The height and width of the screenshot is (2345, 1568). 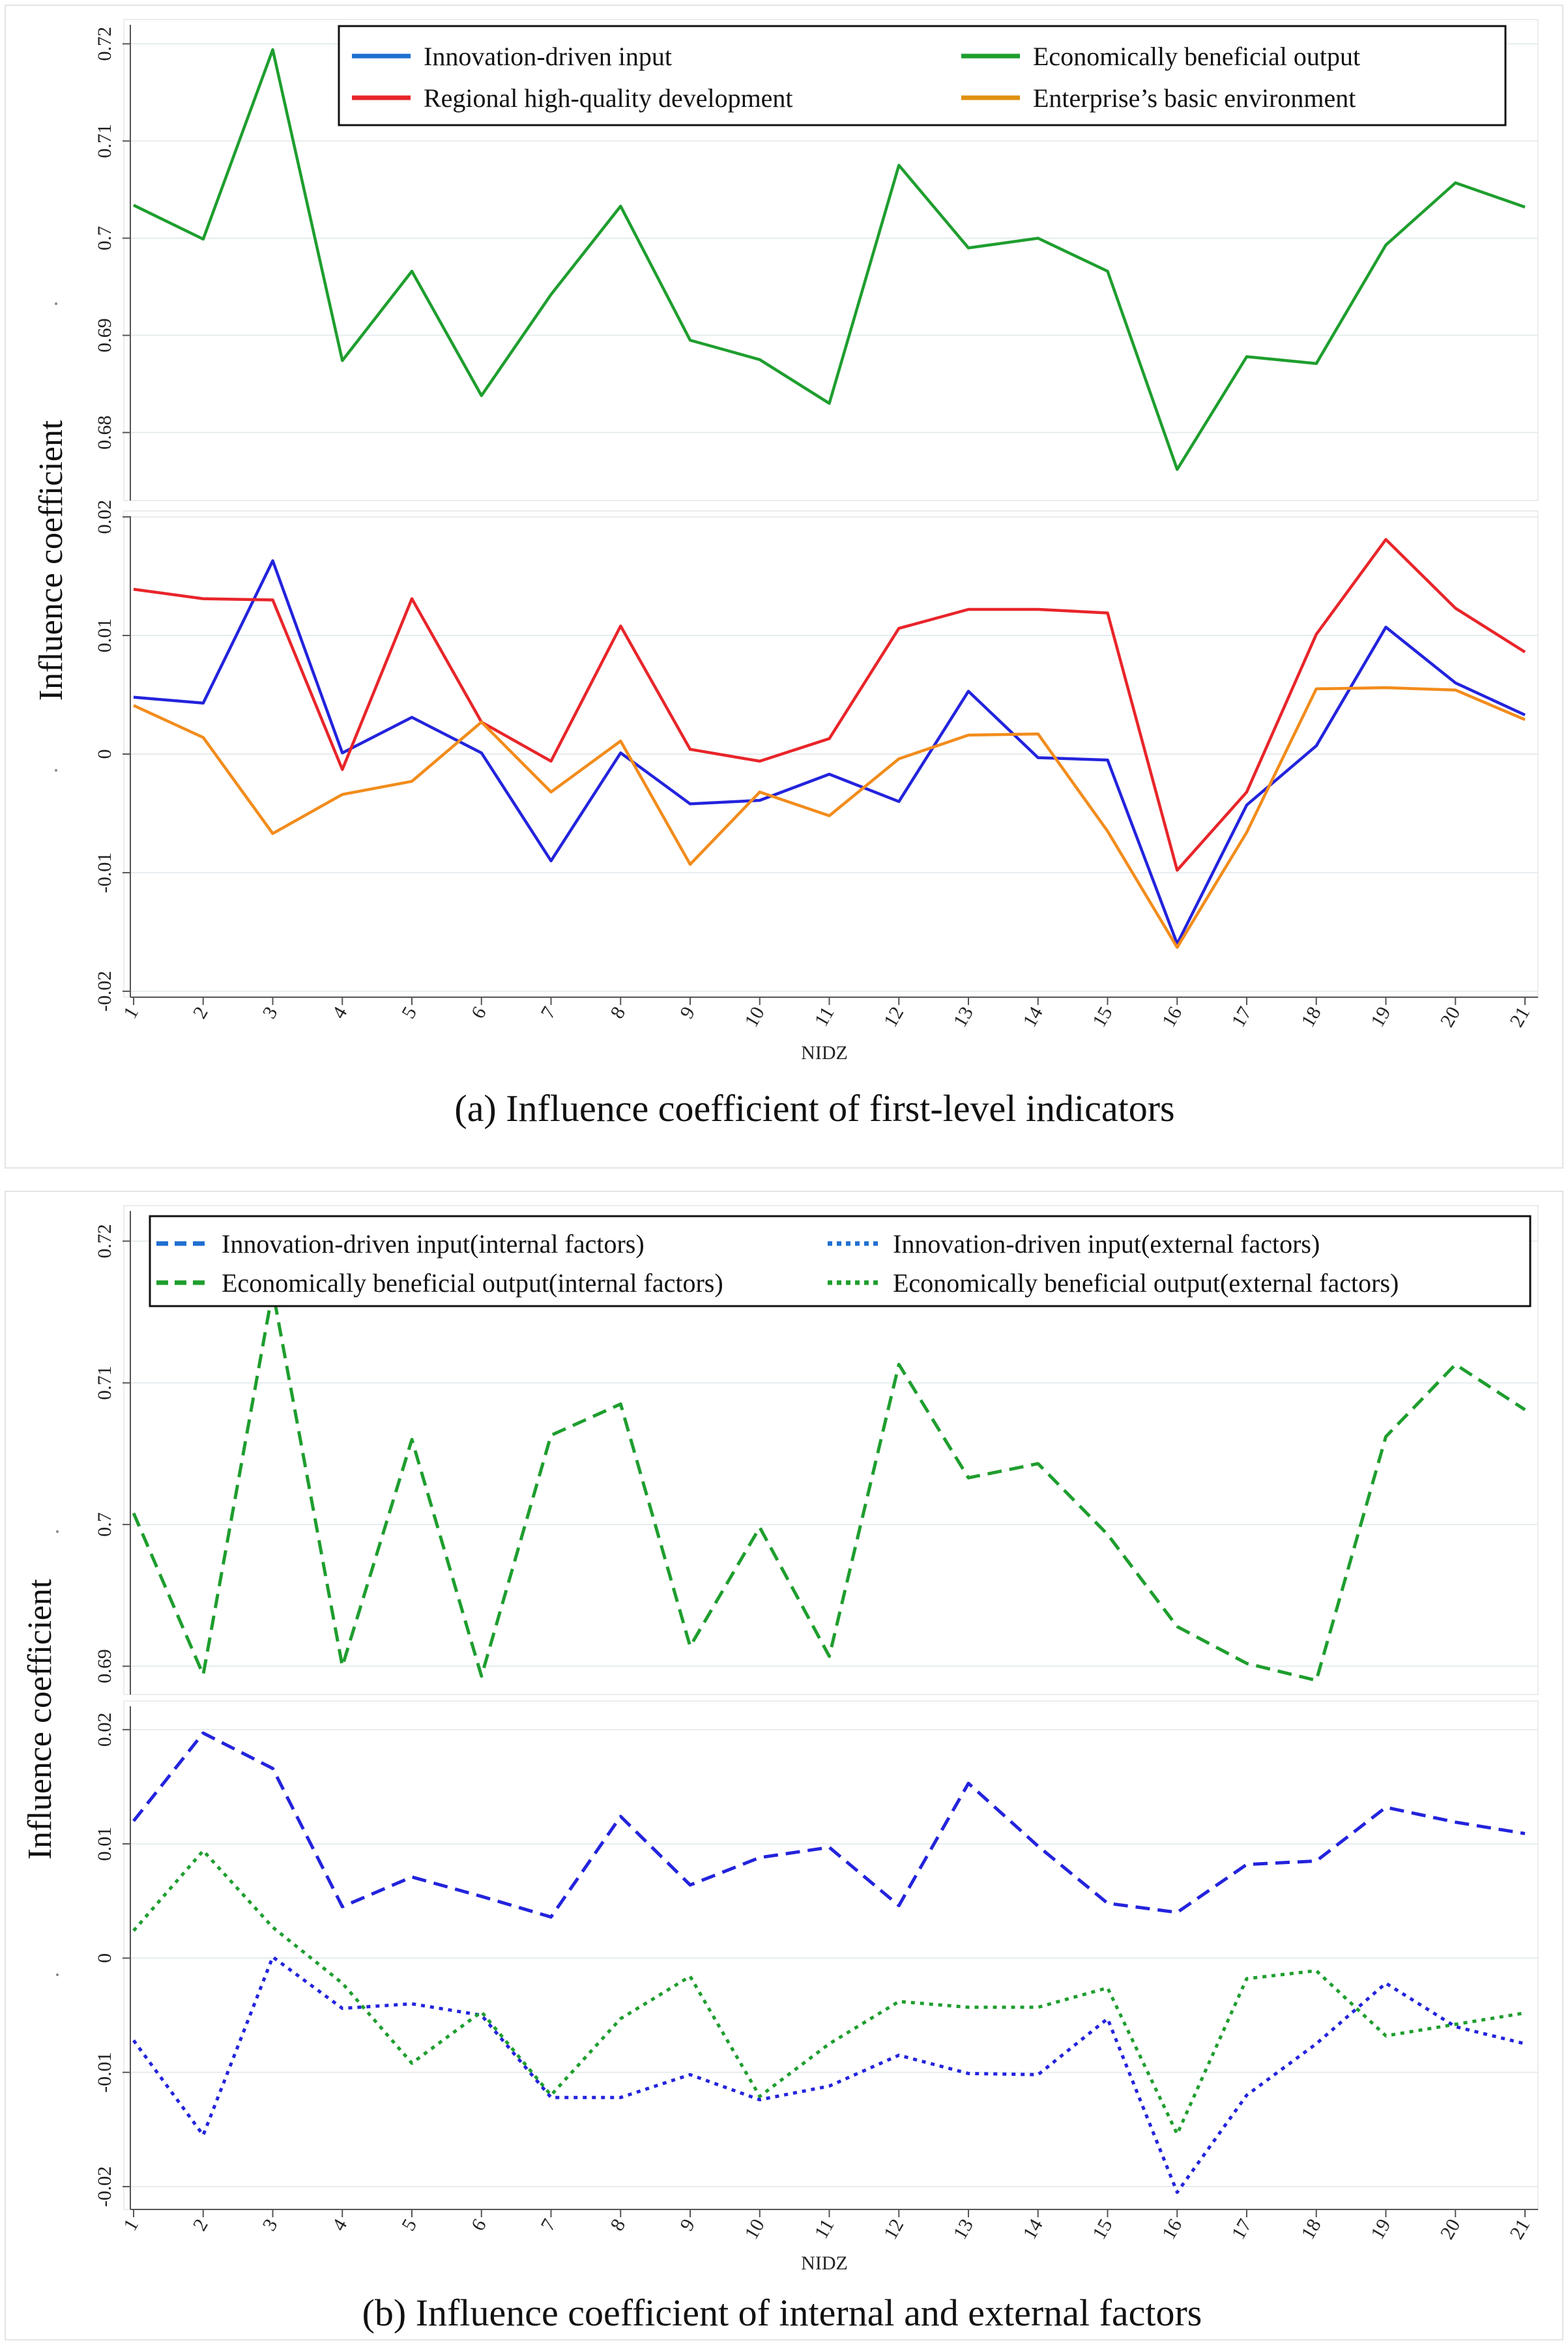 What do you see at coordinates (104, 238) in the screenshot?
I see `y-tick-label: 0.7` at bounding box center [104, 238].